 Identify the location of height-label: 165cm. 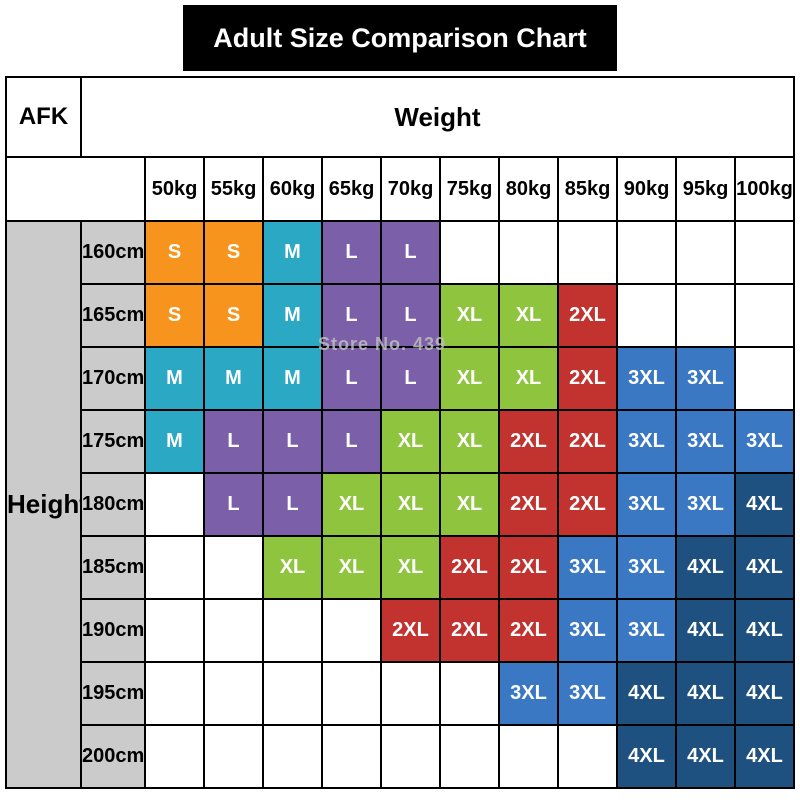
(113, 315).